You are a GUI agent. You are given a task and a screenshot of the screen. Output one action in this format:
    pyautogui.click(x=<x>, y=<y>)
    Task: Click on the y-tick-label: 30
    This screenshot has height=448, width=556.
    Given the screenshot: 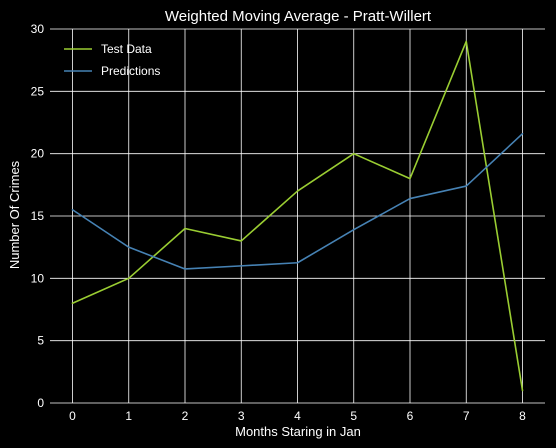 What is the action you would take?
    pyautogui.click(x=38, y=29)
    